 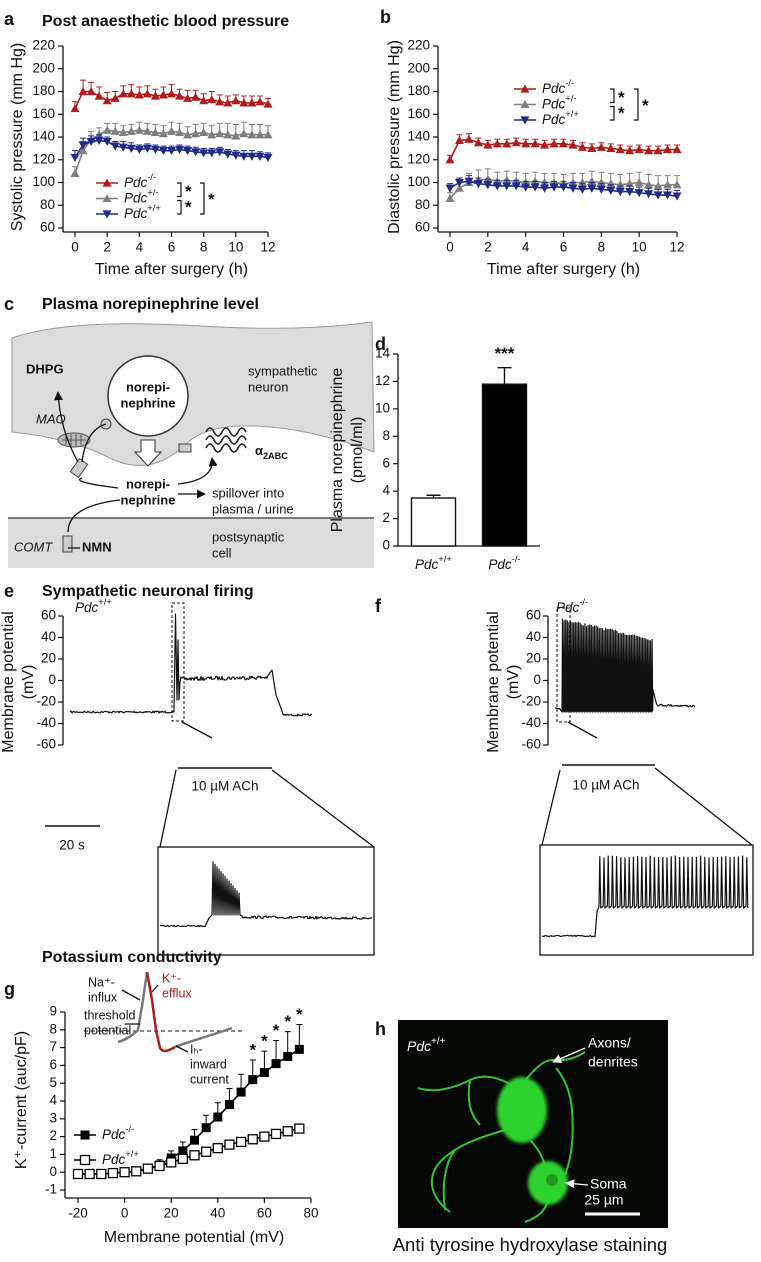 What do you see at coordinates (46, 744) in the screenshot?
I see `y-tick-label: -60` at bounding box center [46, 744].